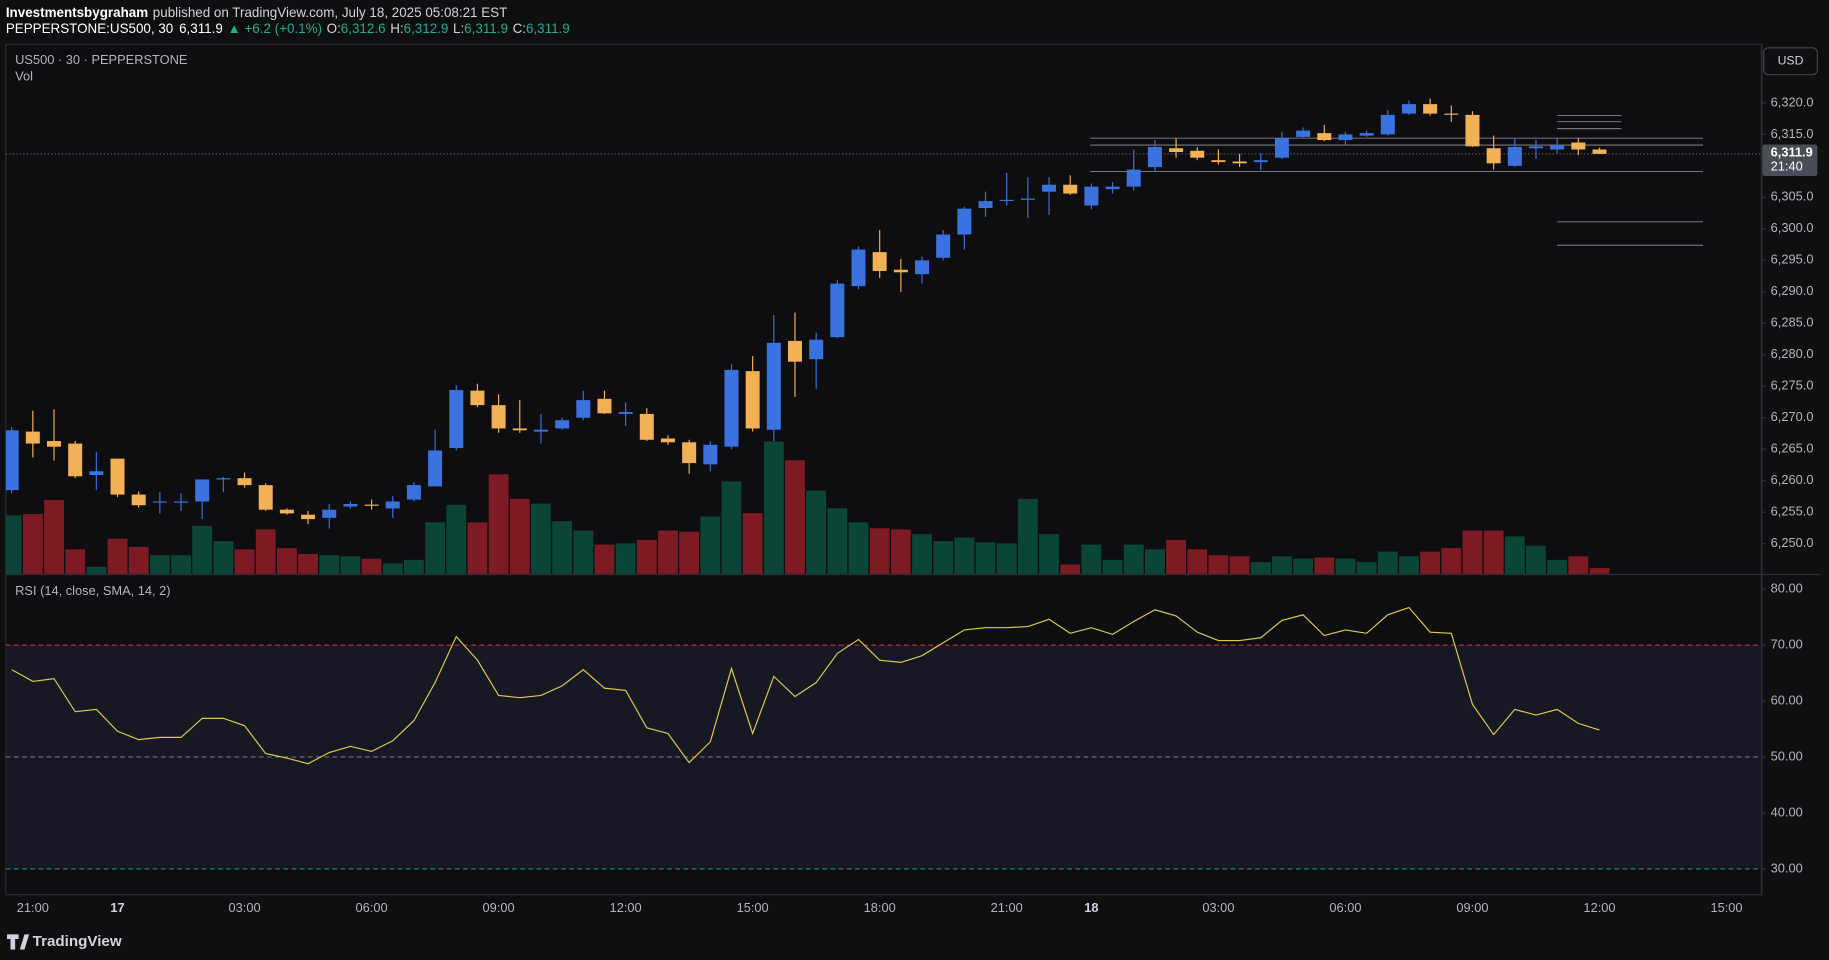 This screenshot has height=960, width=1829. I want to click on rsi-title: RSI (14, close, SMA, 14, 2), so click(92, 590).